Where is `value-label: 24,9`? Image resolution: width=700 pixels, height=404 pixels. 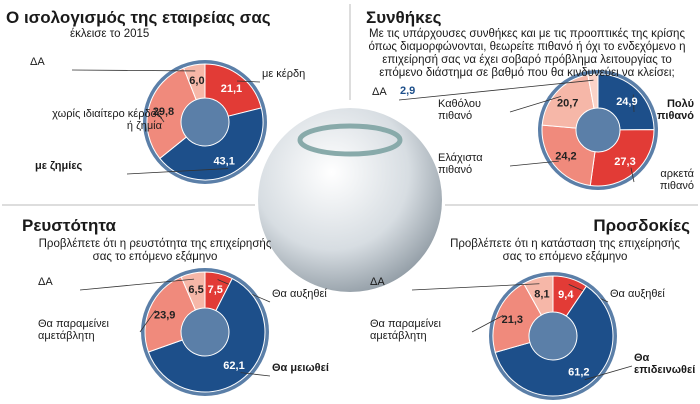
value-label: 24,9 is located at coordinates (626, 102).